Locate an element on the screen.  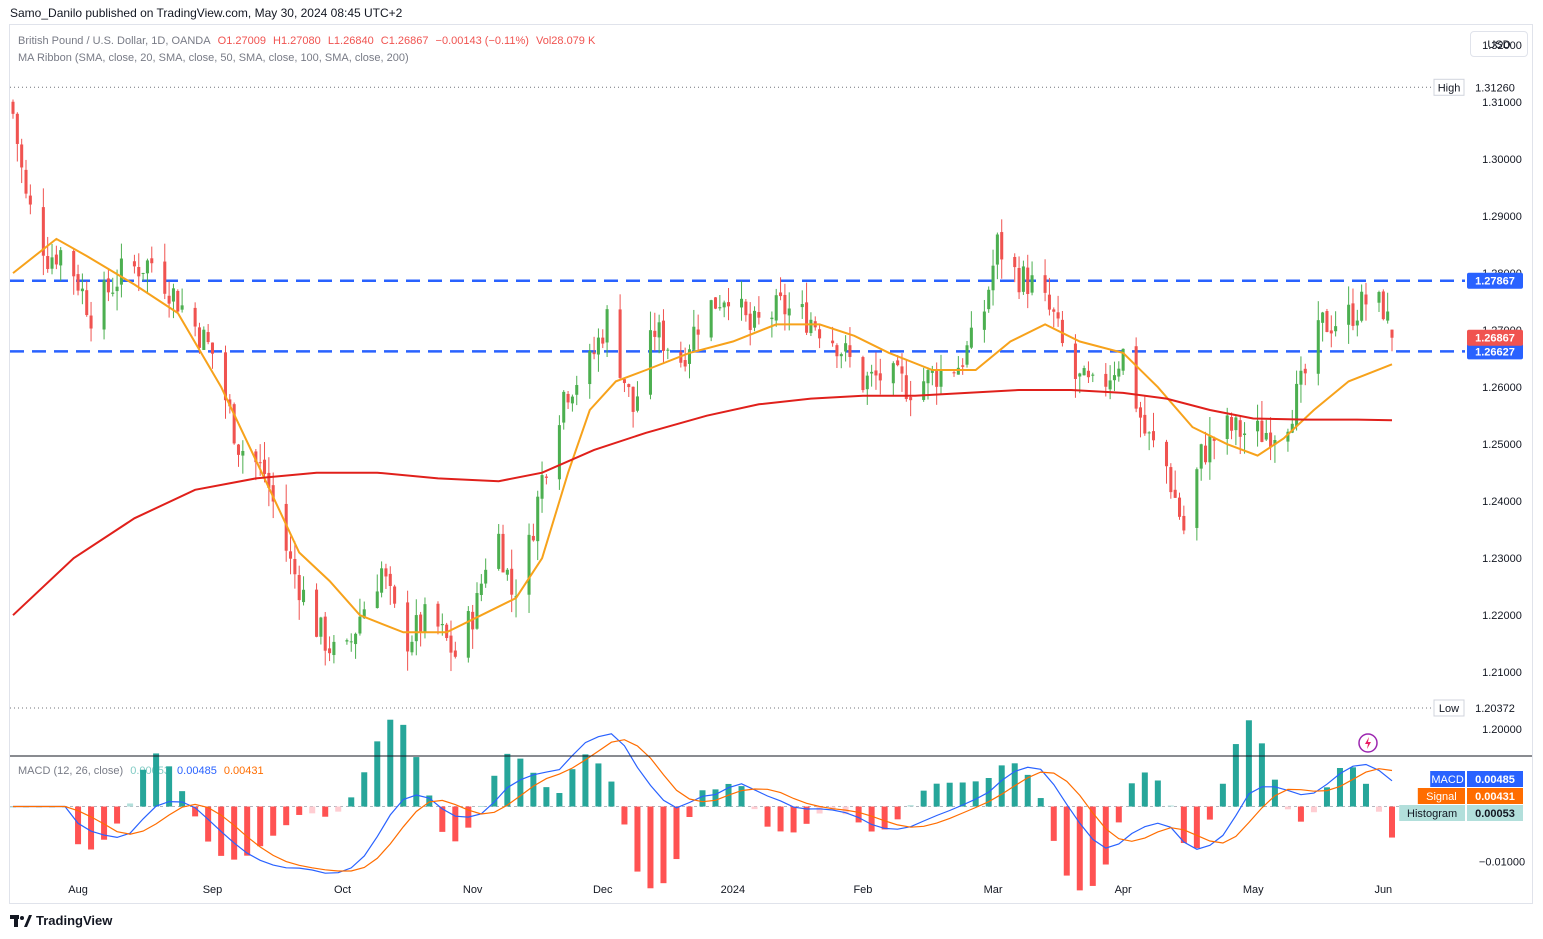
macd-hist-value: 0.00053 is located at coordinates (150, 771).